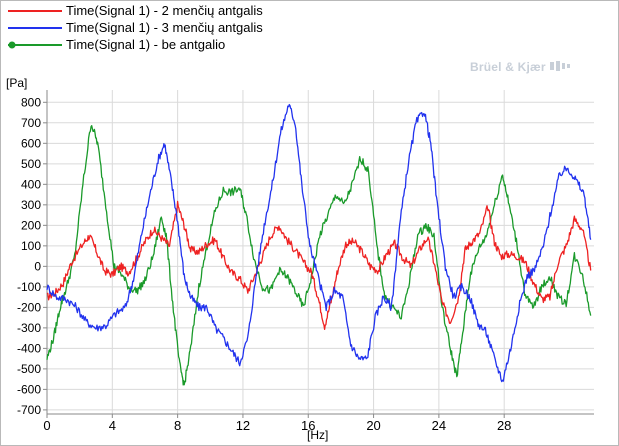 This screenshot has height=446, width=619. What do you see at coordinates (31, 184) in the screenshot?
I see `y-tick-label: 400` at bounding box center [31, 184].